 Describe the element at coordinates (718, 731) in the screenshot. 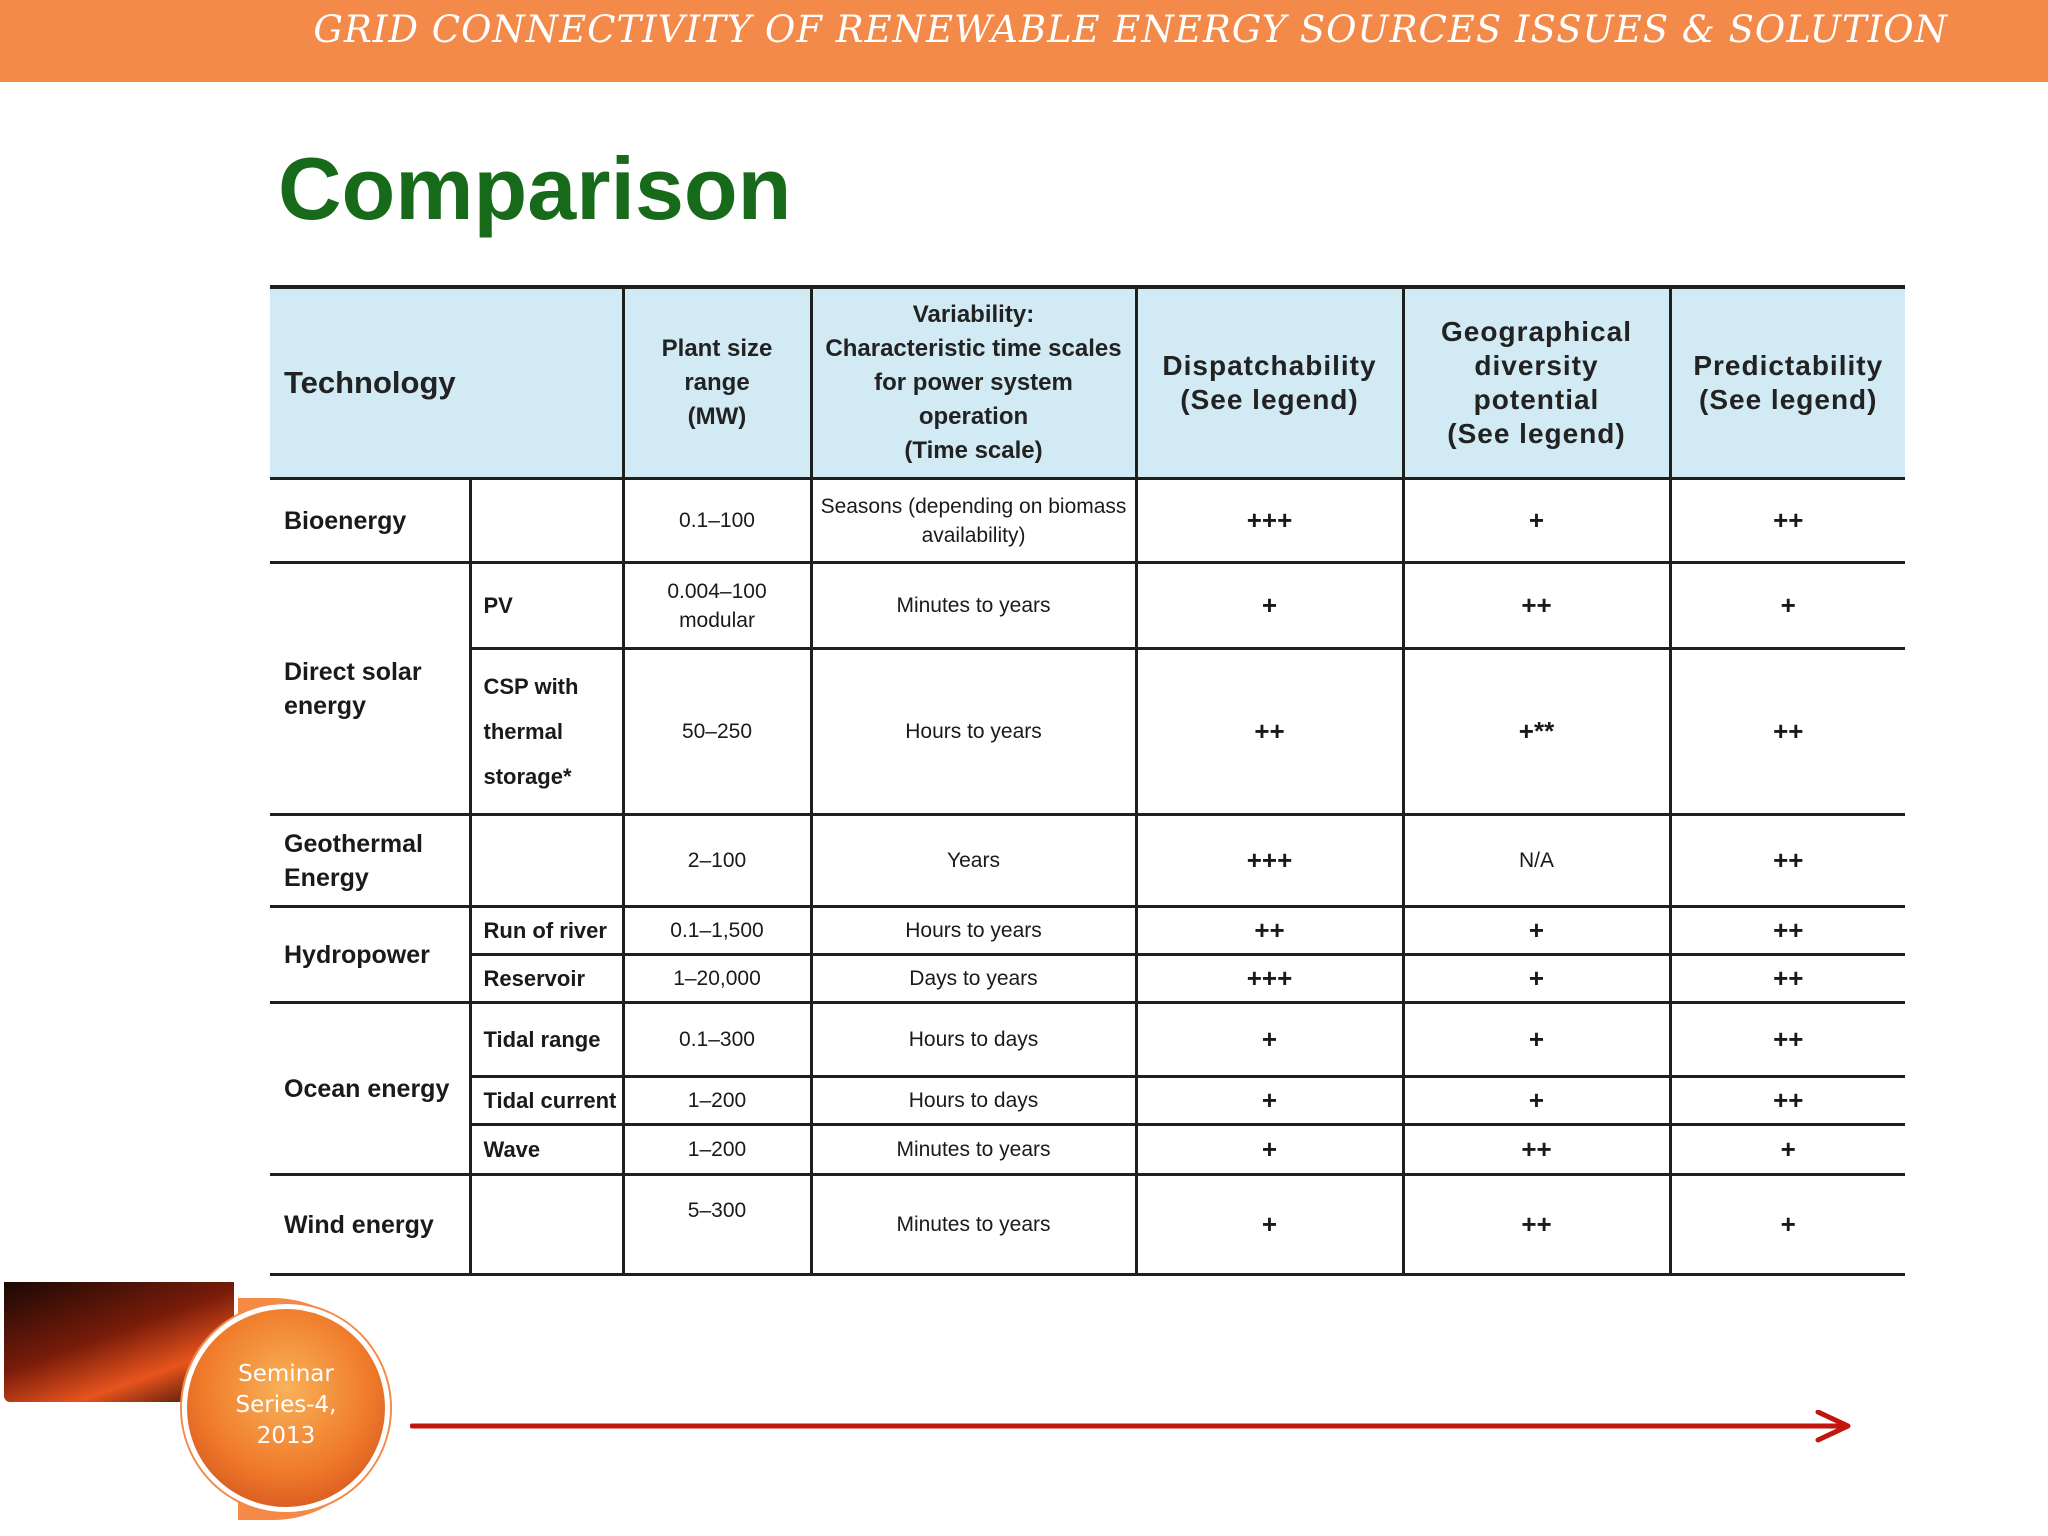

I see `plant-size-cell: 50–250` at that location.